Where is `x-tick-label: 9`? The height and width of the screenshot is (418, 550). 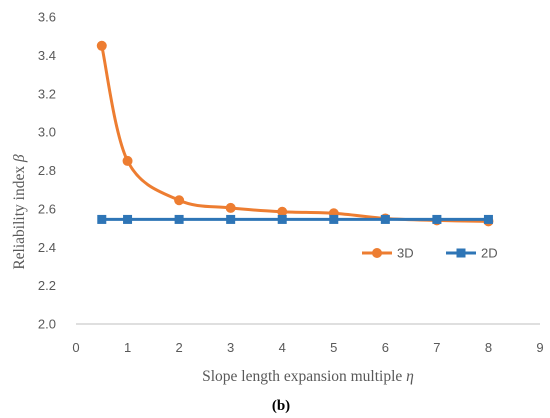
x-tick-label: 9 is located at coordinates (539, 347).